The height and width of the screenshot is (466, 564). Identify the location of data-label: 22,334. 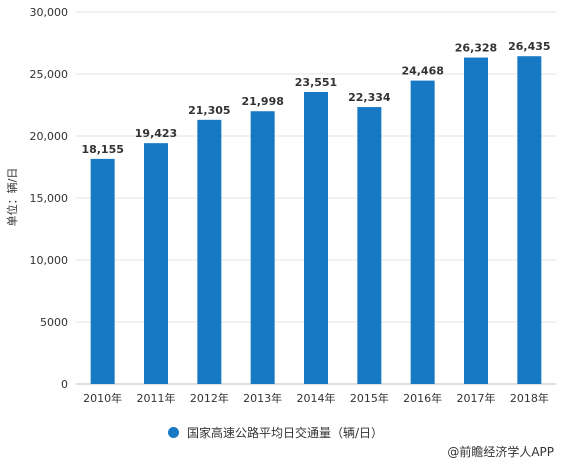
(369, 97).